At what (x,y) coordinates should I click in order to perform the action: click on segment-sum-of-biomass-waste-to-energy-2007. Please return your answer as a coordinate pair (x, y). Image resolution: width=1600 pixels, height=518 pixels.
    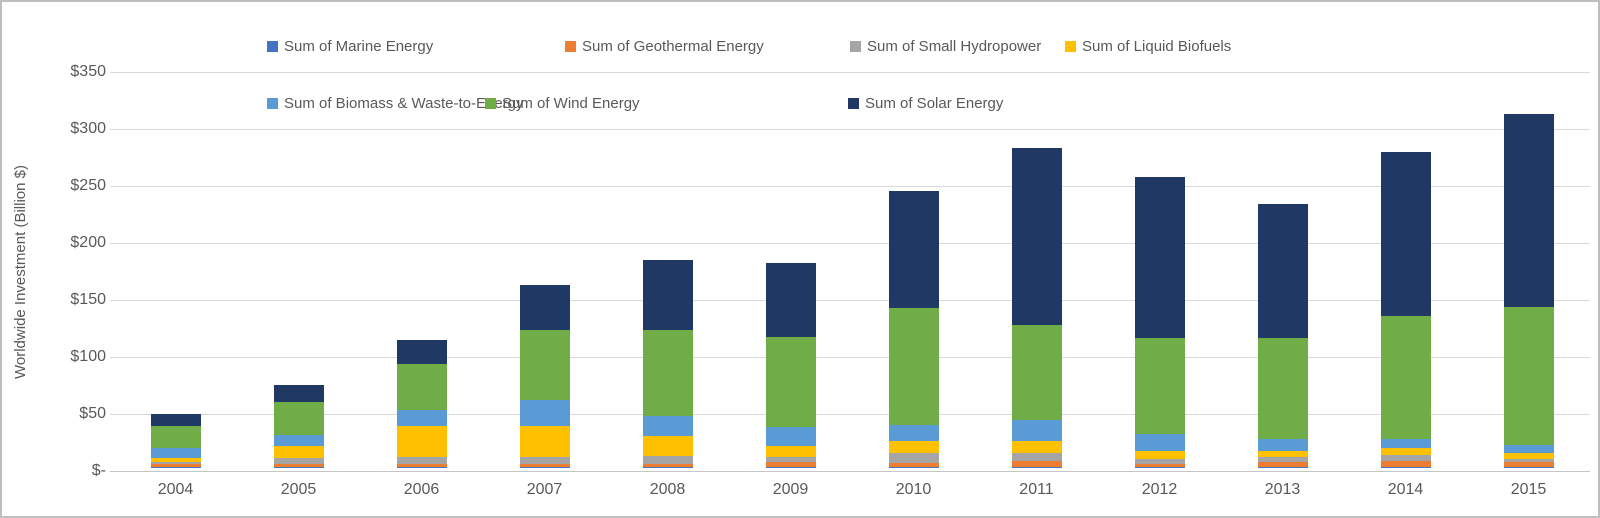
    Looking at the image, I should click on (544, 412).